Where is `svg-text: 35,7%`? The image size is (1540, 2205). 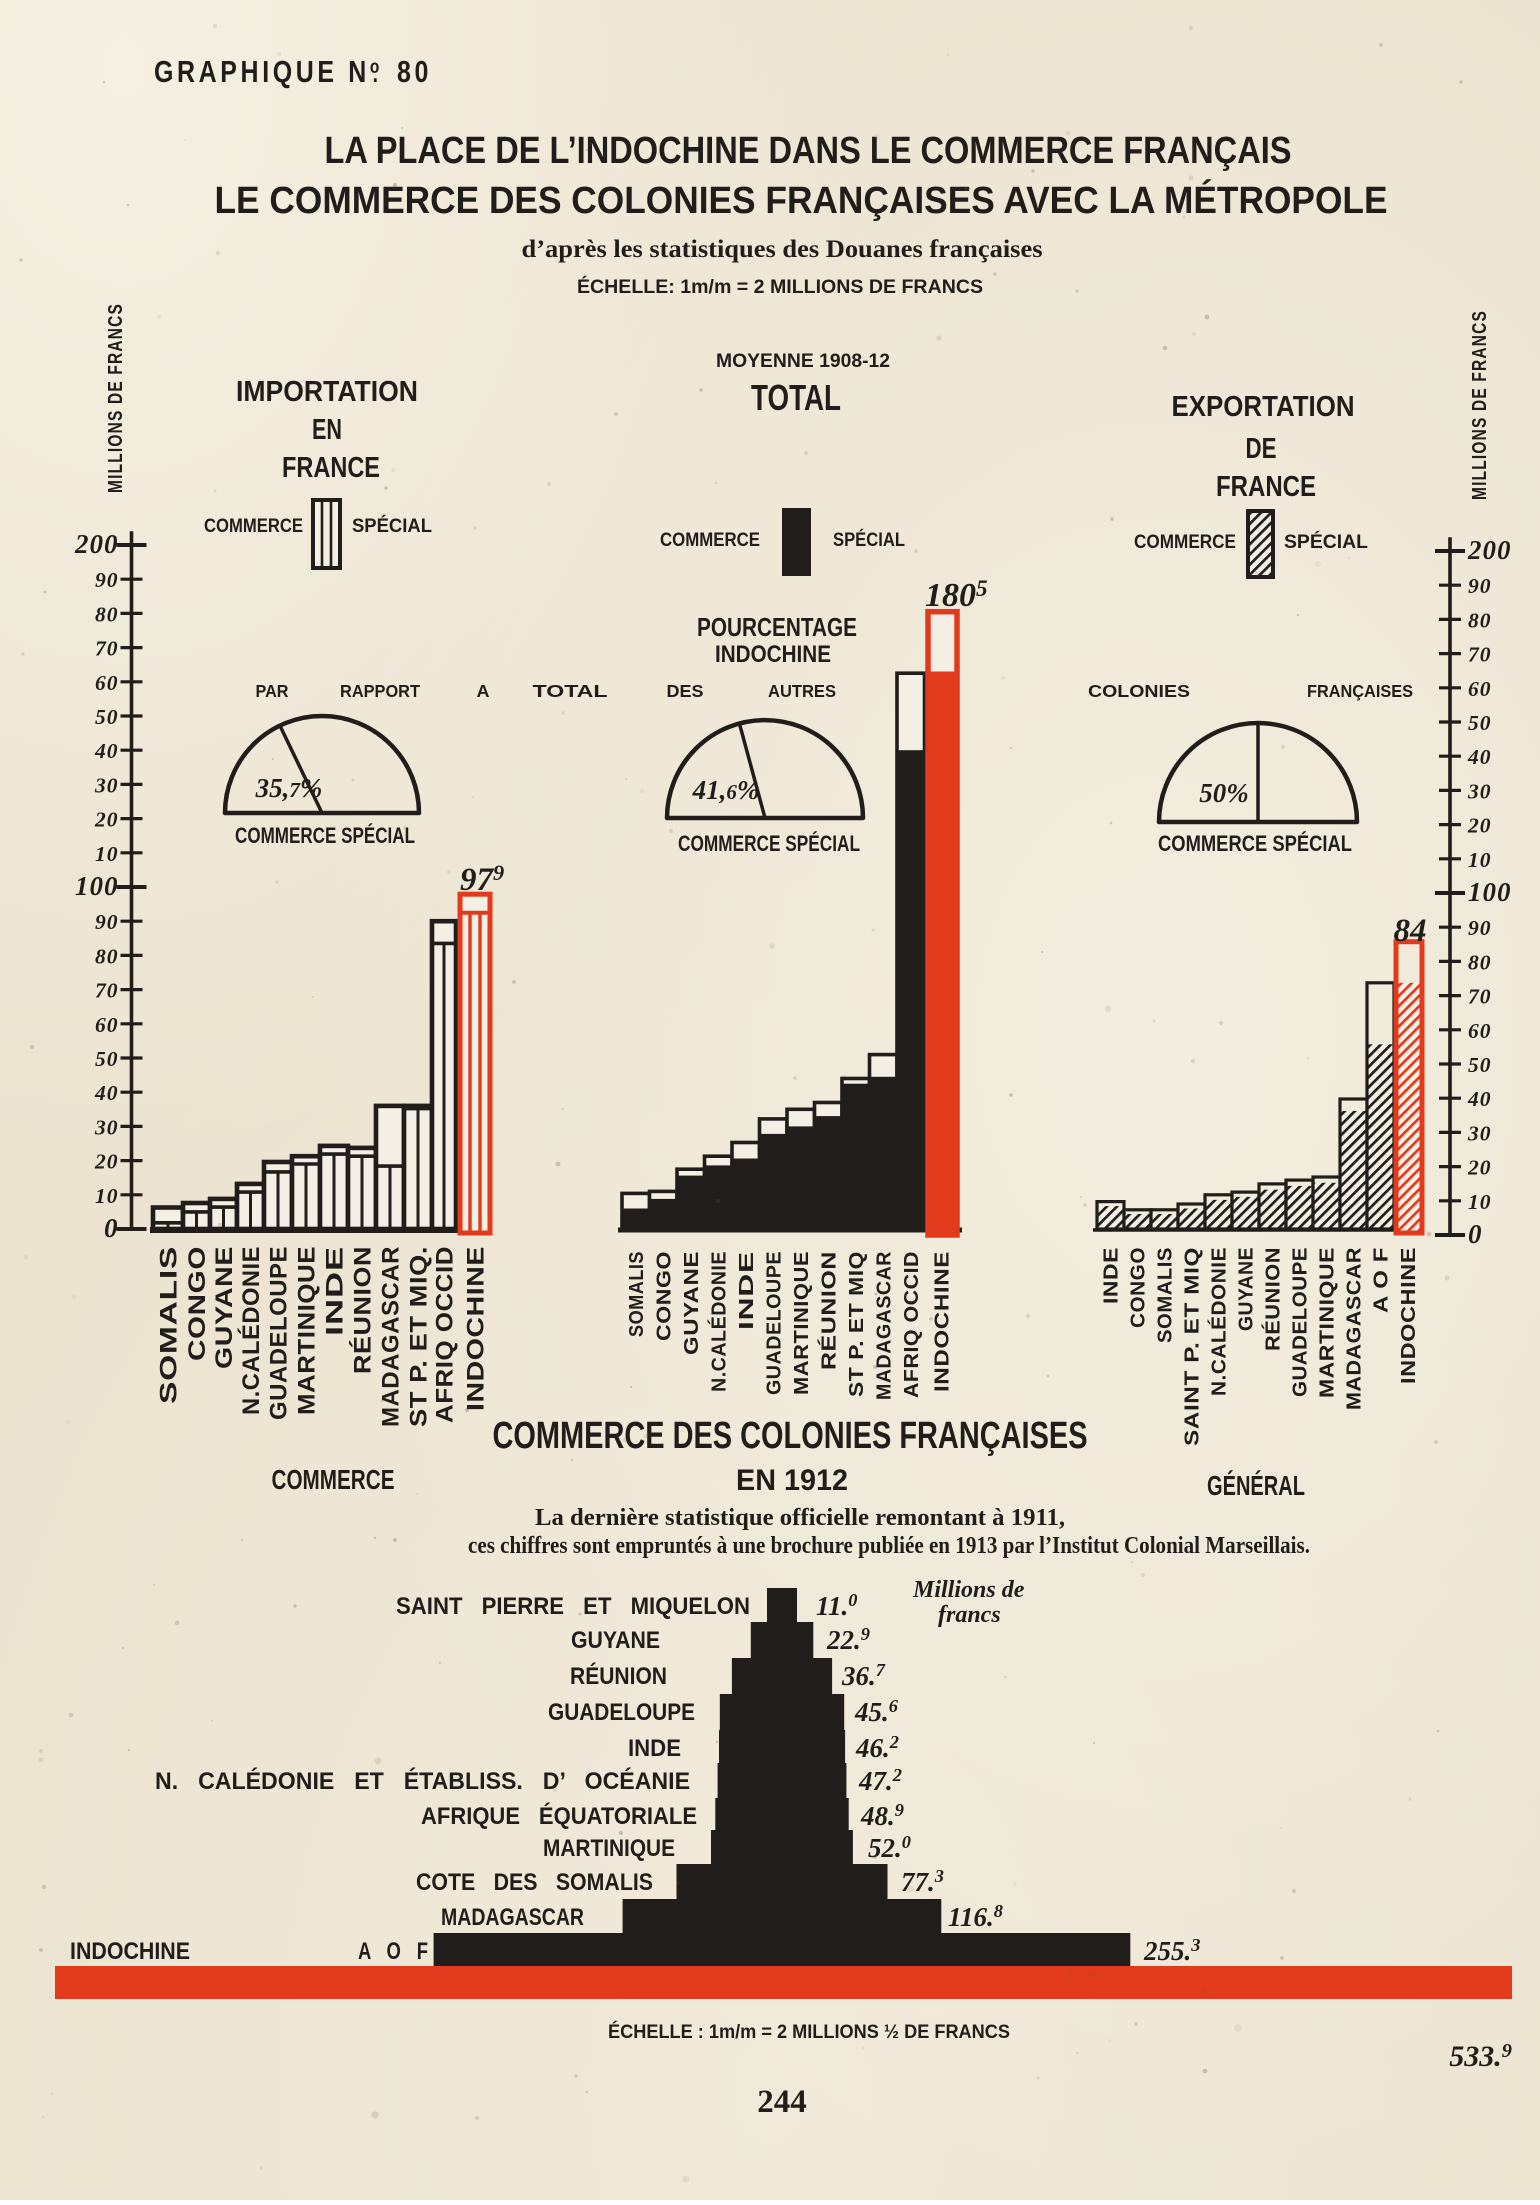
svg-text: 35,7% is located at coordinates (289, 788).